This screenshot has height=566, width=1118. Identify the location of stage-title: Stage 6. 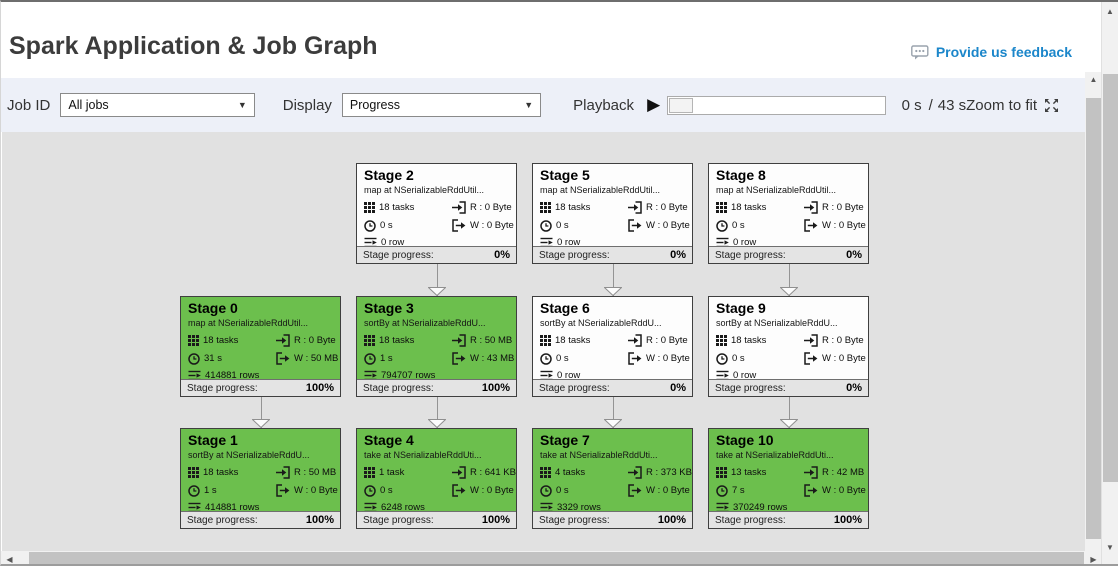
(565, 308).